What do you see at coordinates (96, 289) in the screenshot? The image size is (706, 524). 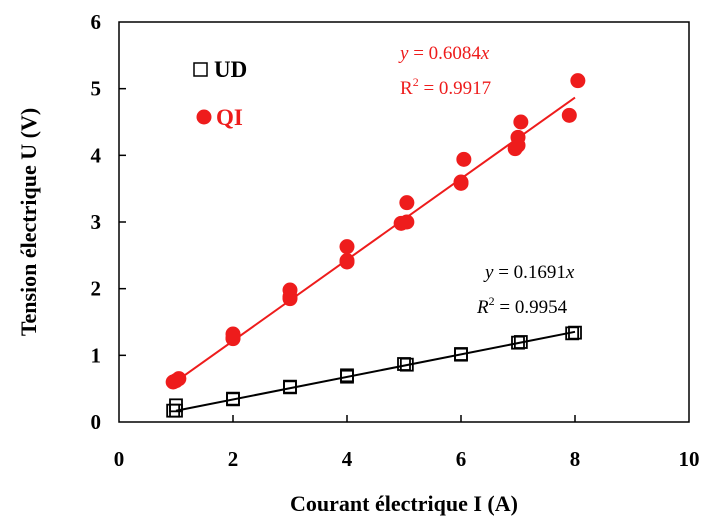 I see `y-tick-label: 2` at bounding box center [96, 289].